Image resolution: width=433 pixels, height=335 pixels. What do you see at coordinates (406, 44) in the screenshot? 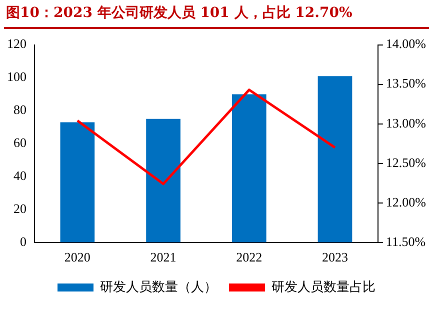
I see `y2-tick-label: 14.00%` at bounding box center [406, 44].